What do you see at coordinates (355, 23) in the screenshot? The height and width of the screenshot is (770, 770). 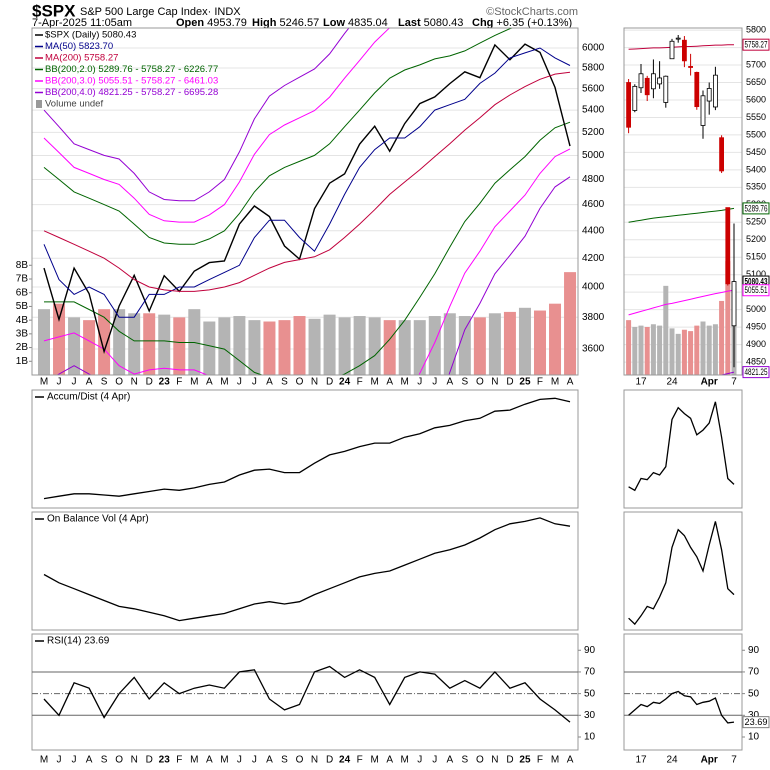 I see `quote: Low 4835.04` at bounding box center [355, 23].